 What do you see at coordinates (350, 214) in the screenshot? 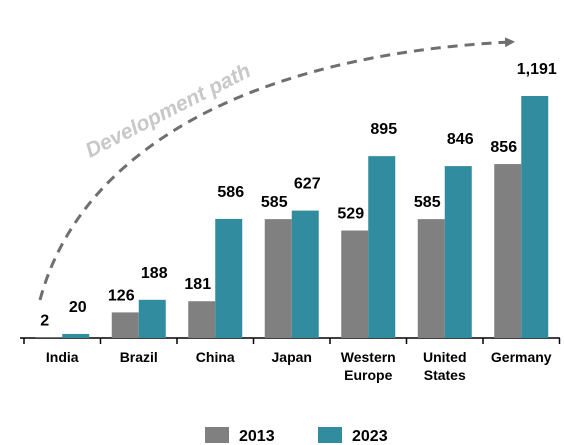
I see `value-label: 529` at bounding box center [350, 214].